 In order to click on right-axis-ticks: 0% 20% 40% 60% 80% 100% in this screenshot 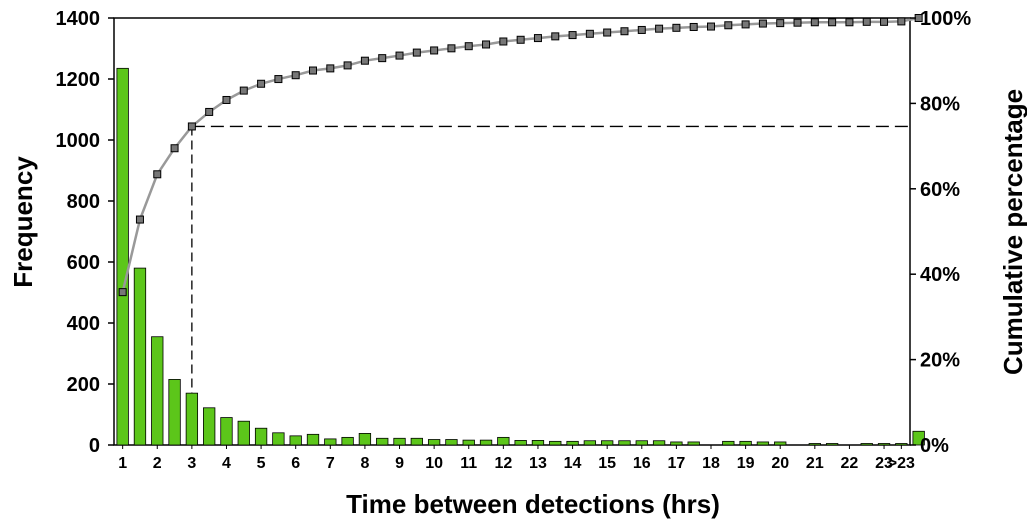, I will do `click(940, 232)`.